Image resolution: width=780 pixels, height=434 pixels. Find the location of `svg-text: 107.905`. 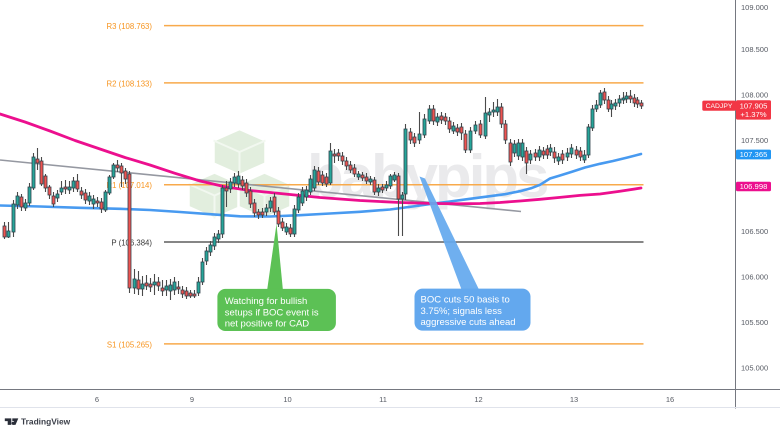

svg-text: 107.905 is located at coordinates (754, 105).